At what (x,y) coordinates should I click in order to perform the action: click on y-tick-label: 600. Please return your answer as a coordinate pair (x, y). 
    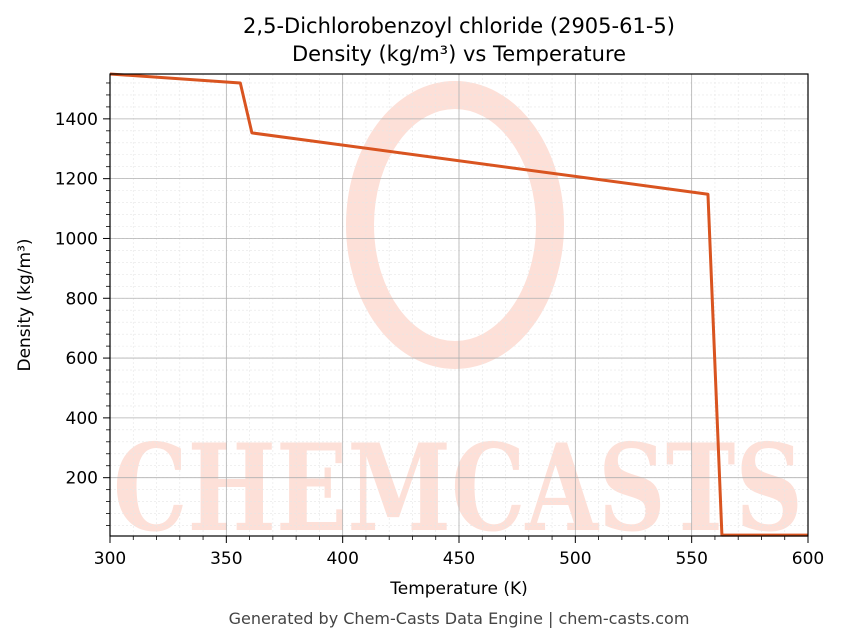
    Looking at the image, I should click on (82, 359).